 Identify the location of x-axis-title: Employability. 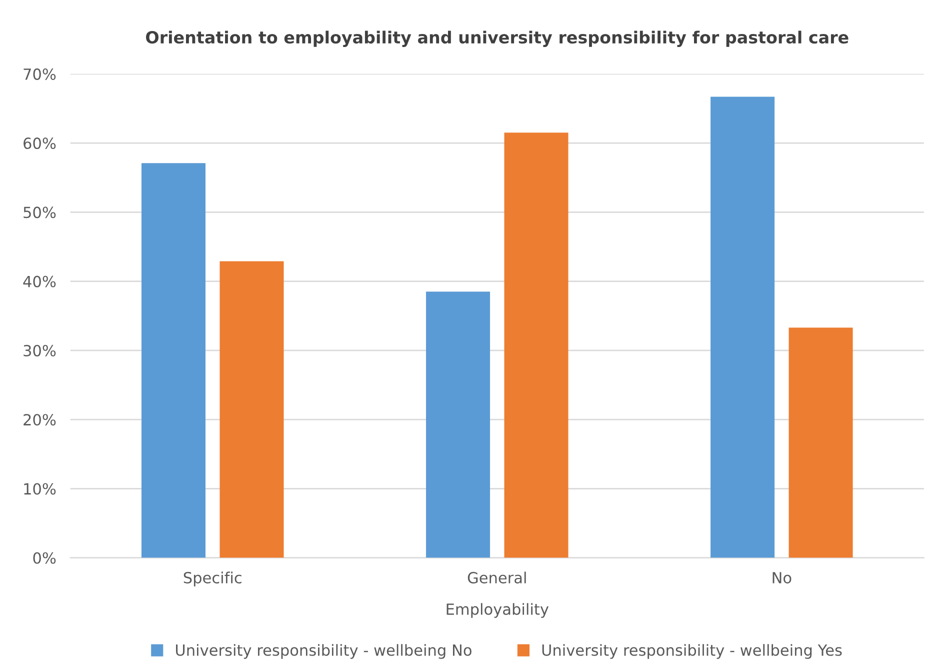
(497, 610).